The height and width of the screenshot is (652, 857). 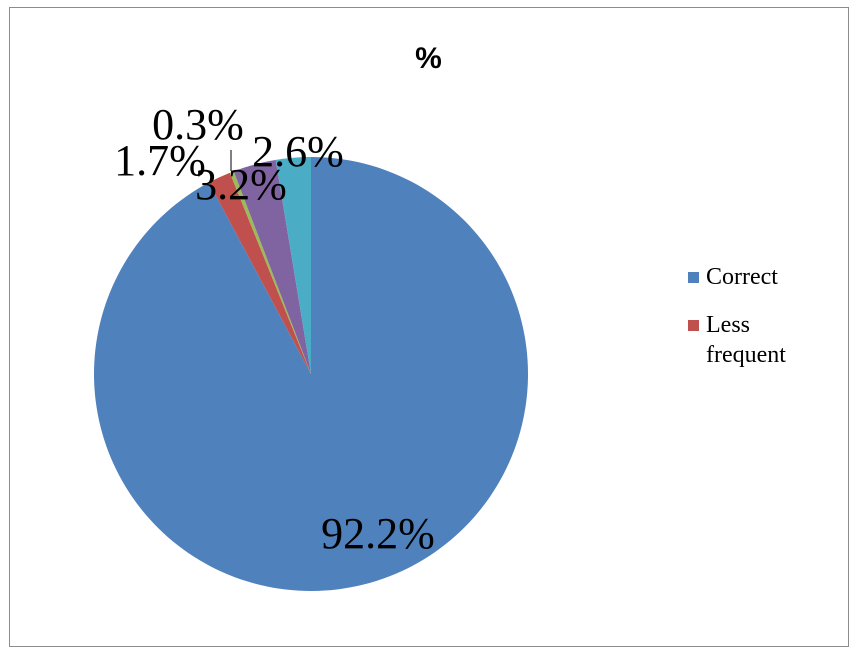 I want to click on legend-item-less-frequent: Less frequent, so click(x=763, y=340).